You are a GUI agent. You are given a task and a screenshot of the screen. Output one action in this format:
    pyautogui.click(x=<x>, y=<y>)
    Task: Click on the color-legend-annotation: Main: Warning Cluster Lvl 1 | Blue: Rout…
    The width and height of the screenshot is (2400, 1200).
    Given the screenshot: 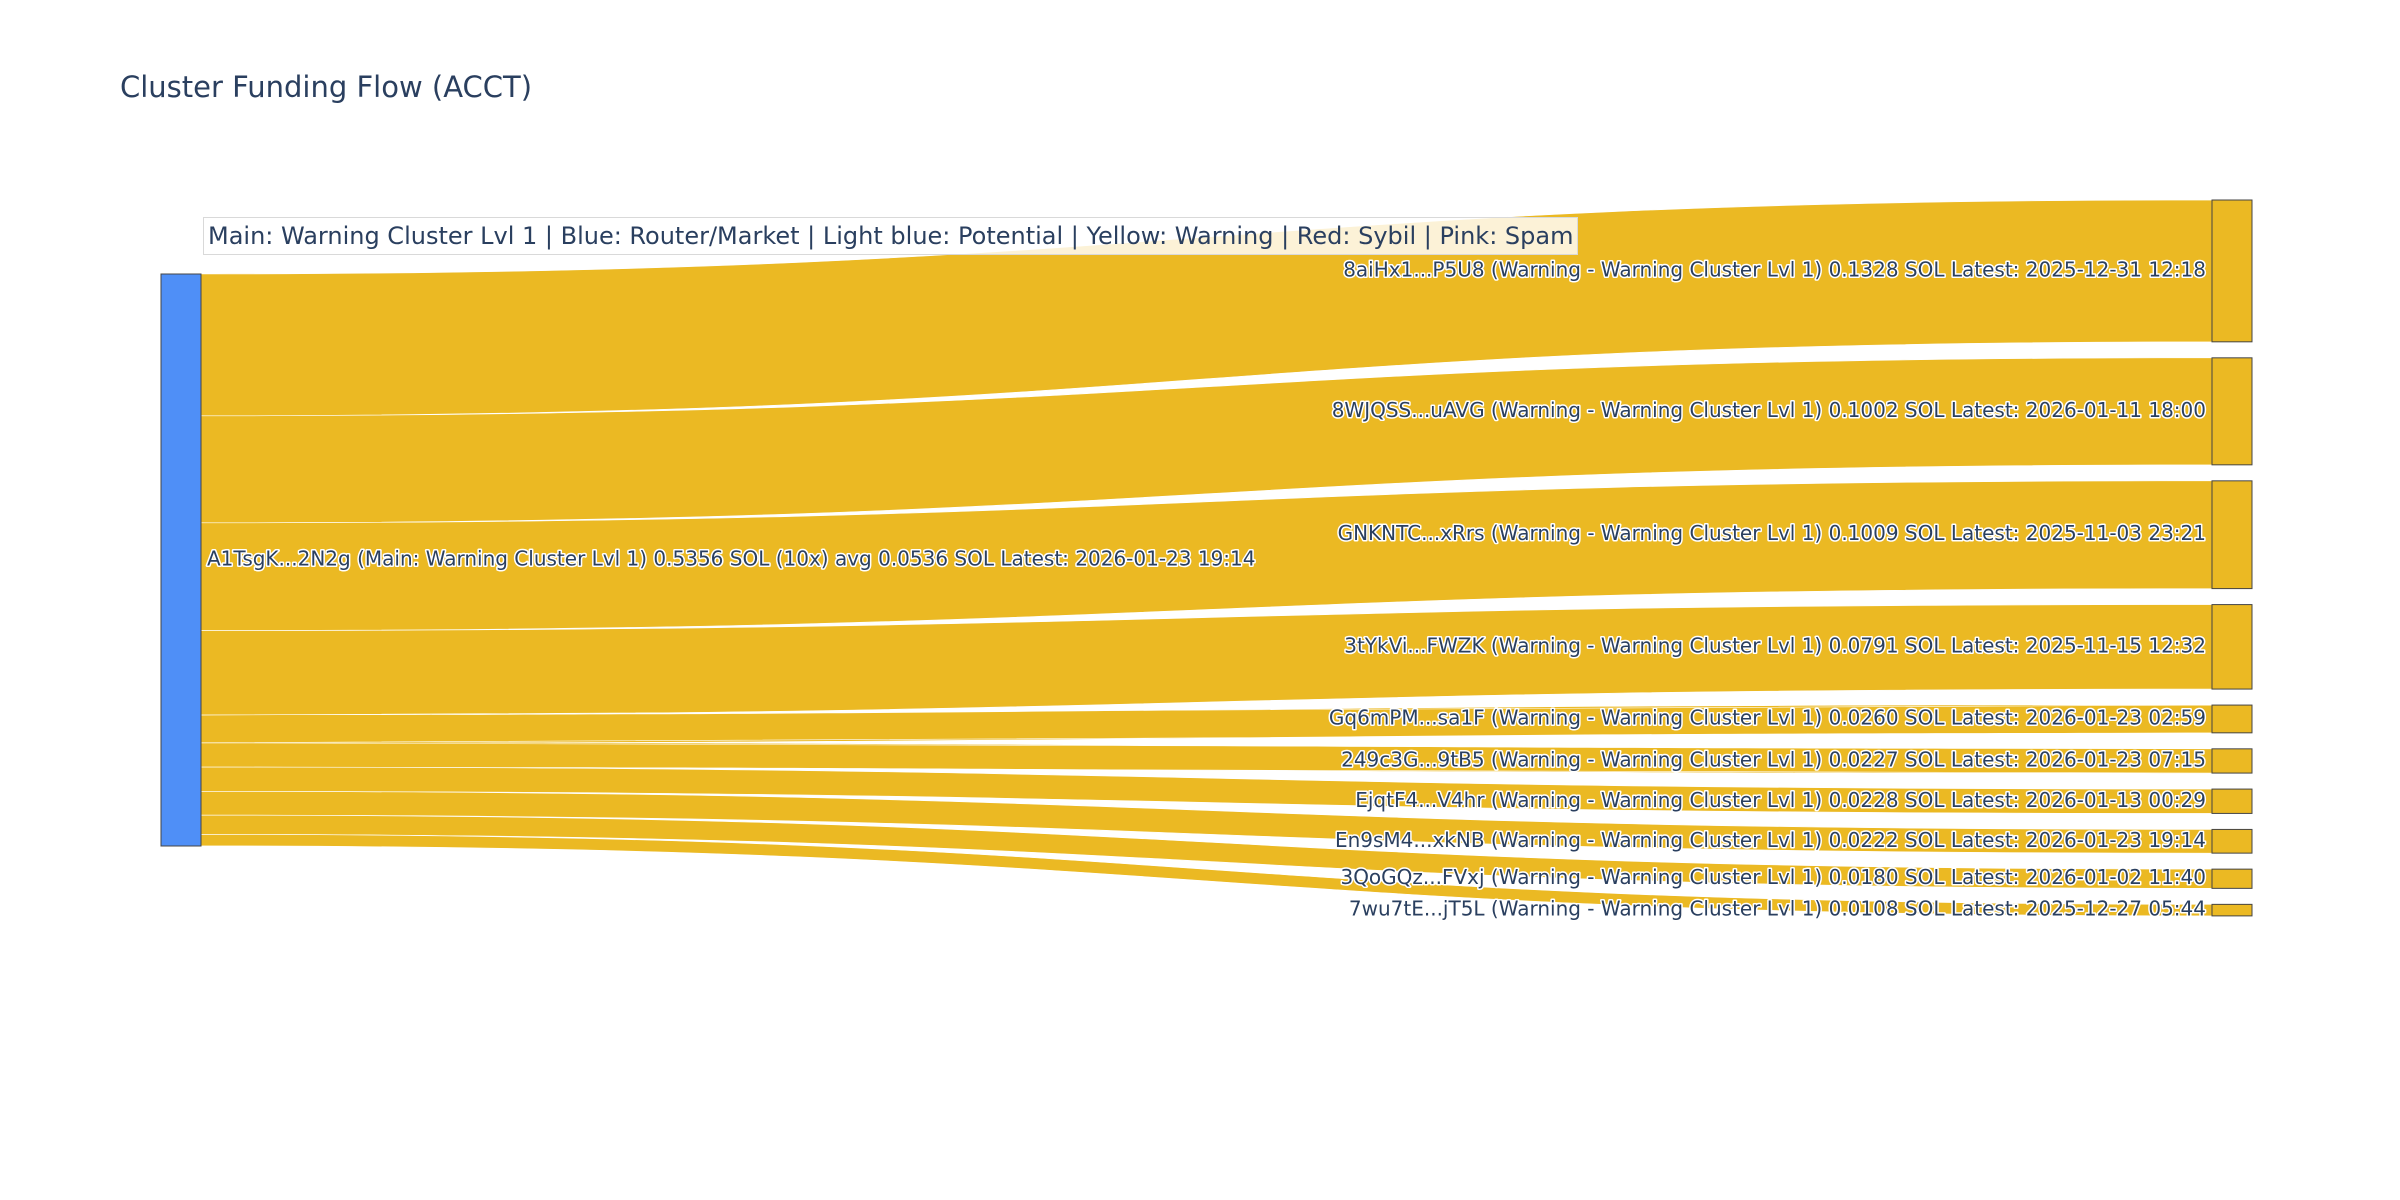 What is the action you would take?
    pyautogui.click(x=891, y=236)
    